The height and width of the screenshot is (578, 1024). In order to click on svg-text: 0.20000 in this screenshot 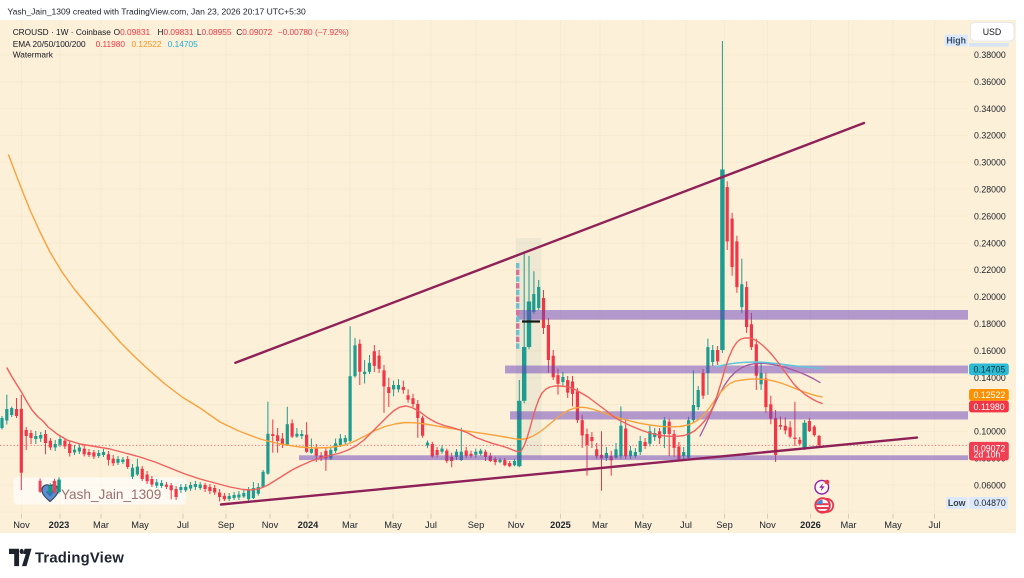, I will do `click(990, 297)`.